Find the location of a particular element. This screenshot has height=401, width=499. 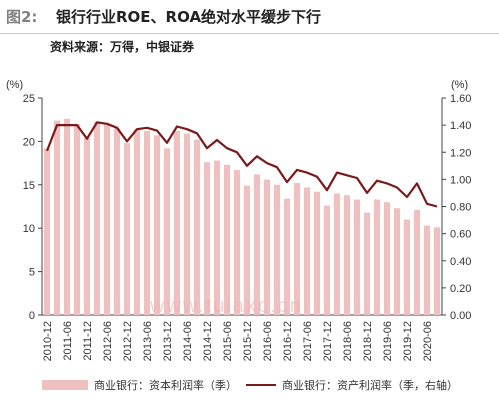

legend-bar-swatch is located at coordinates (65, 385).